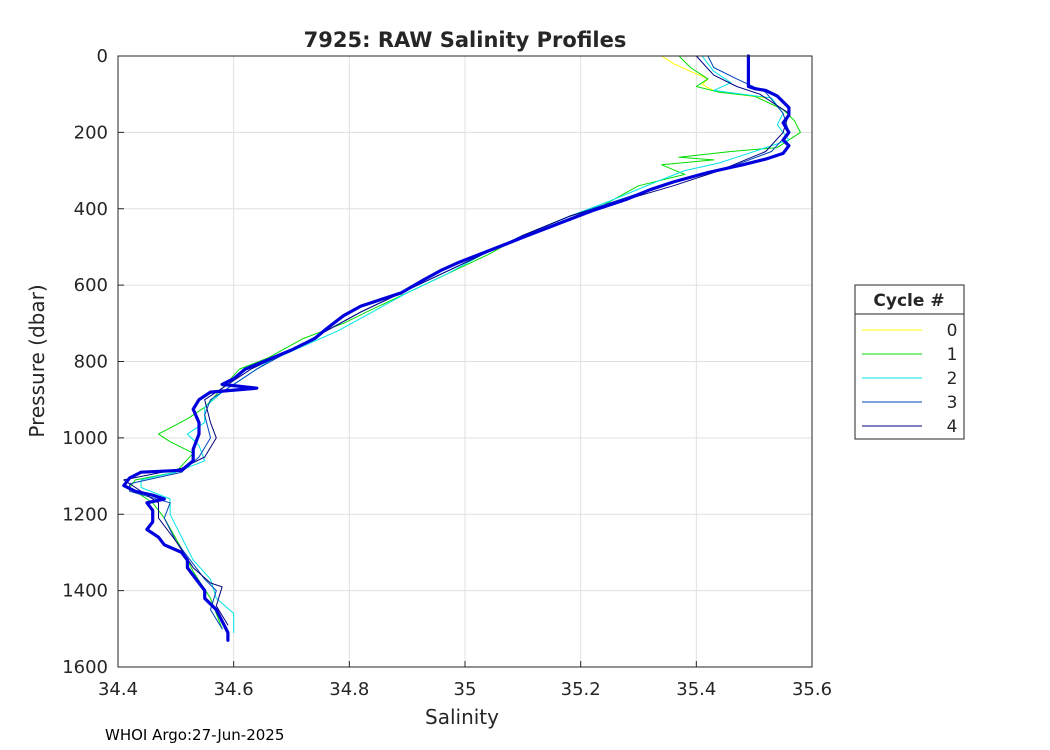  I want to click on legend-label-cycle-0: 0, so click(952, 331).